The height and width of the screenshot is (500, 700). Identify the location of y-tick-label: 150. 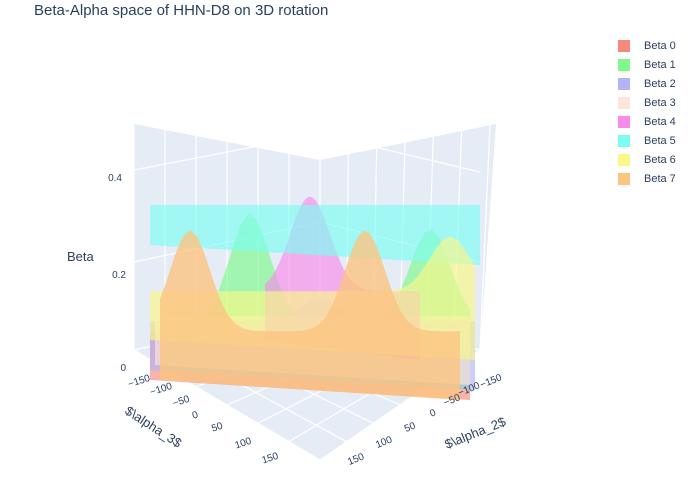
(271, 459).